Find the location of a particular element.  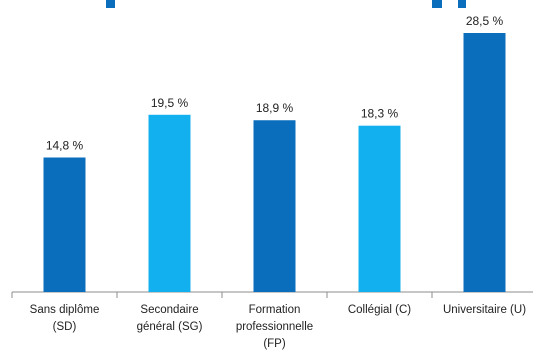

bar-value-label: 18,3 % is located at coordinates (380, 114).